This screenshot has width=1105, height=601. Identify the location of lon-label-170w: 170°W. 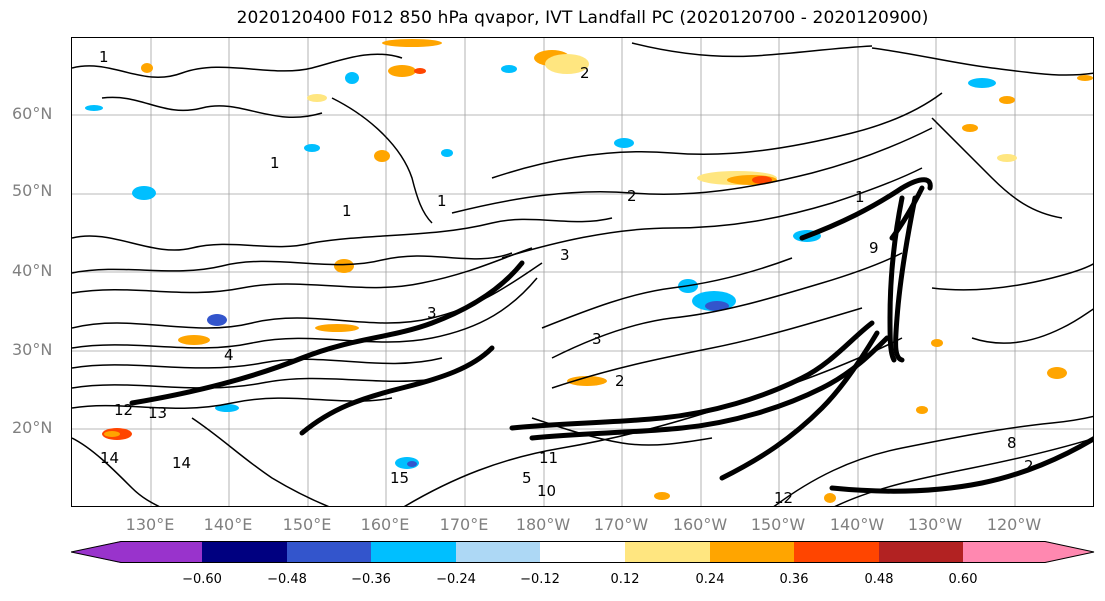
(621, 524).